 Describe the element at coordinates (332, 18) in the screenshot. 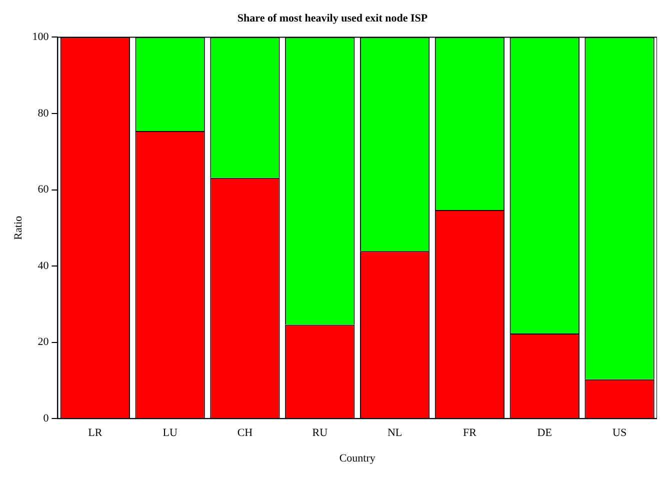

I see `chart-title: Share of most heavily used exit node ISP` at that location.